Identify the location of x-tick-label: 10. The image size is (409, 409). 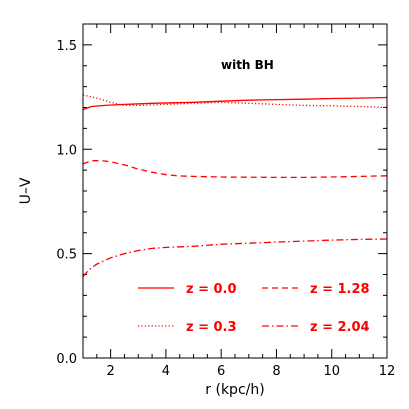
(331, 371).